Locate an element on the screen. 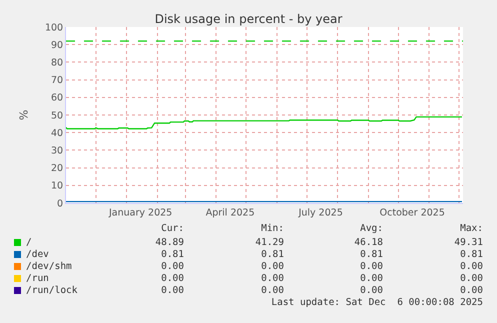 Image resolution: width=497 pixels, height=323 pixels. y-tick-label: 20 is located at coordinates (57, 168).